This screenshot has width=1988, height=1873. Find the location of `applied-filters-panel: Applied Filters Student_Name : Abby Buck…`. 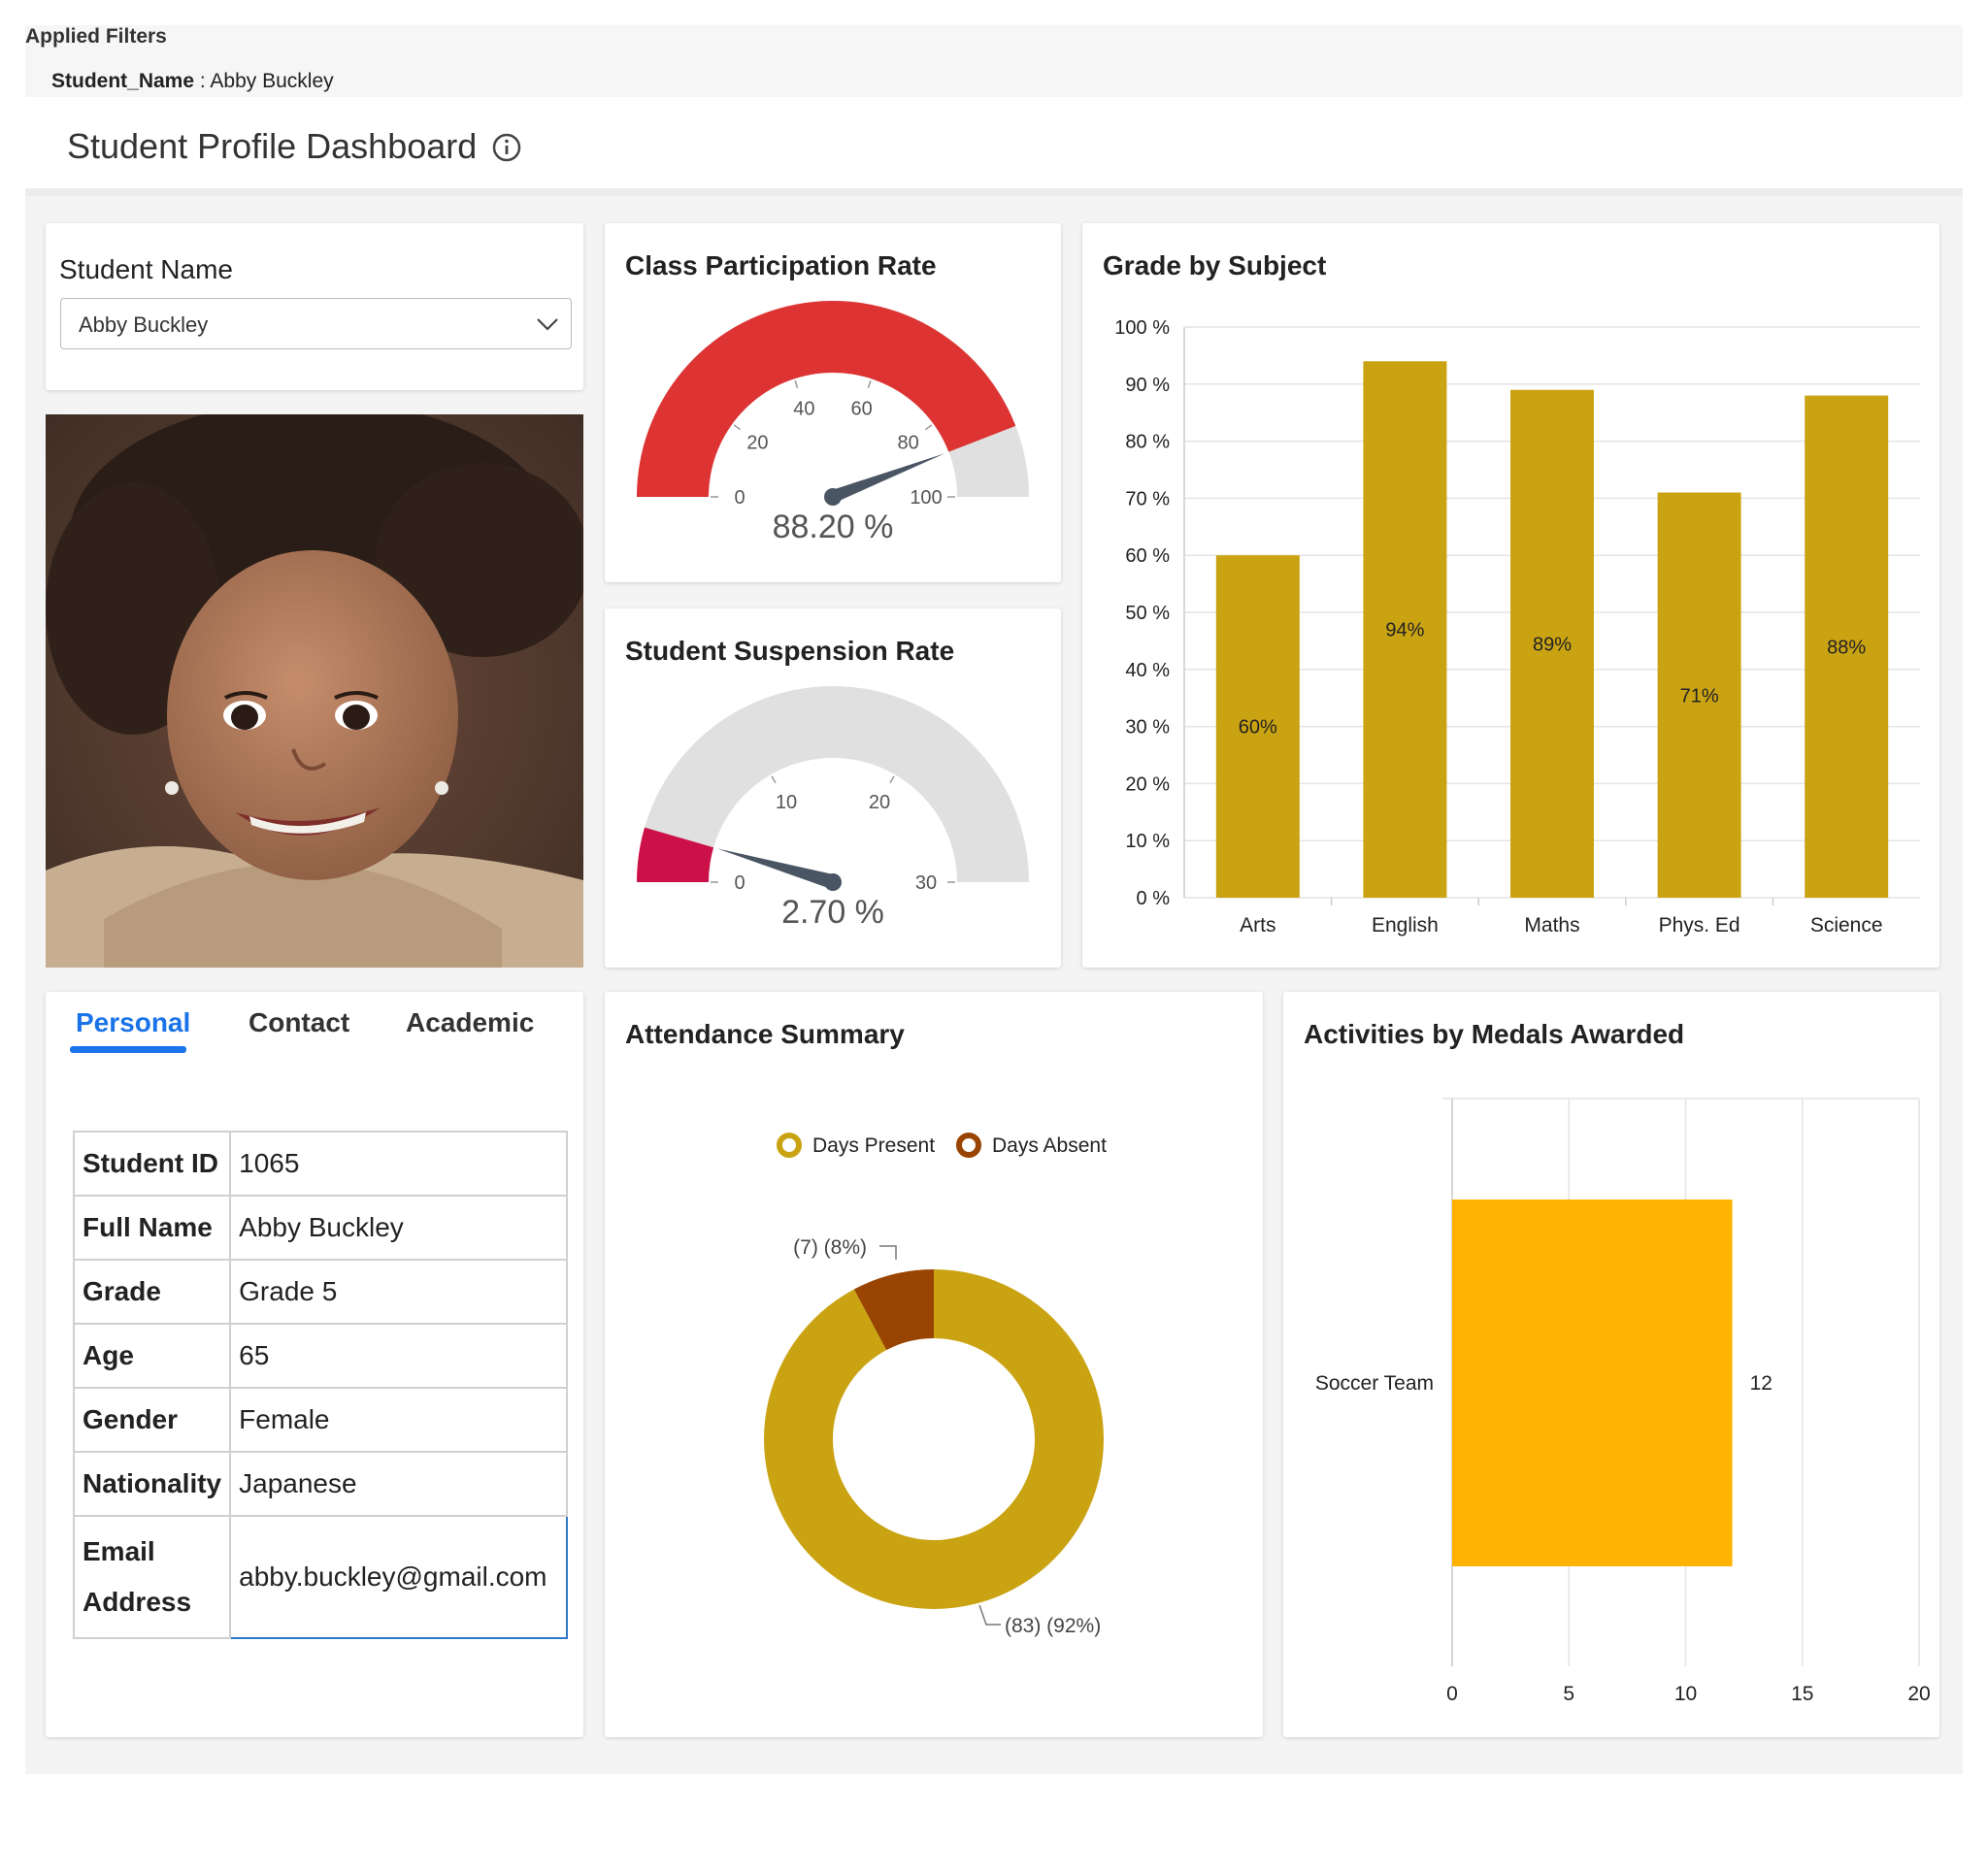

applied-filters-panel: Applied Filters Student_Name : Abby Buck… is located at coordinates (994, 61).